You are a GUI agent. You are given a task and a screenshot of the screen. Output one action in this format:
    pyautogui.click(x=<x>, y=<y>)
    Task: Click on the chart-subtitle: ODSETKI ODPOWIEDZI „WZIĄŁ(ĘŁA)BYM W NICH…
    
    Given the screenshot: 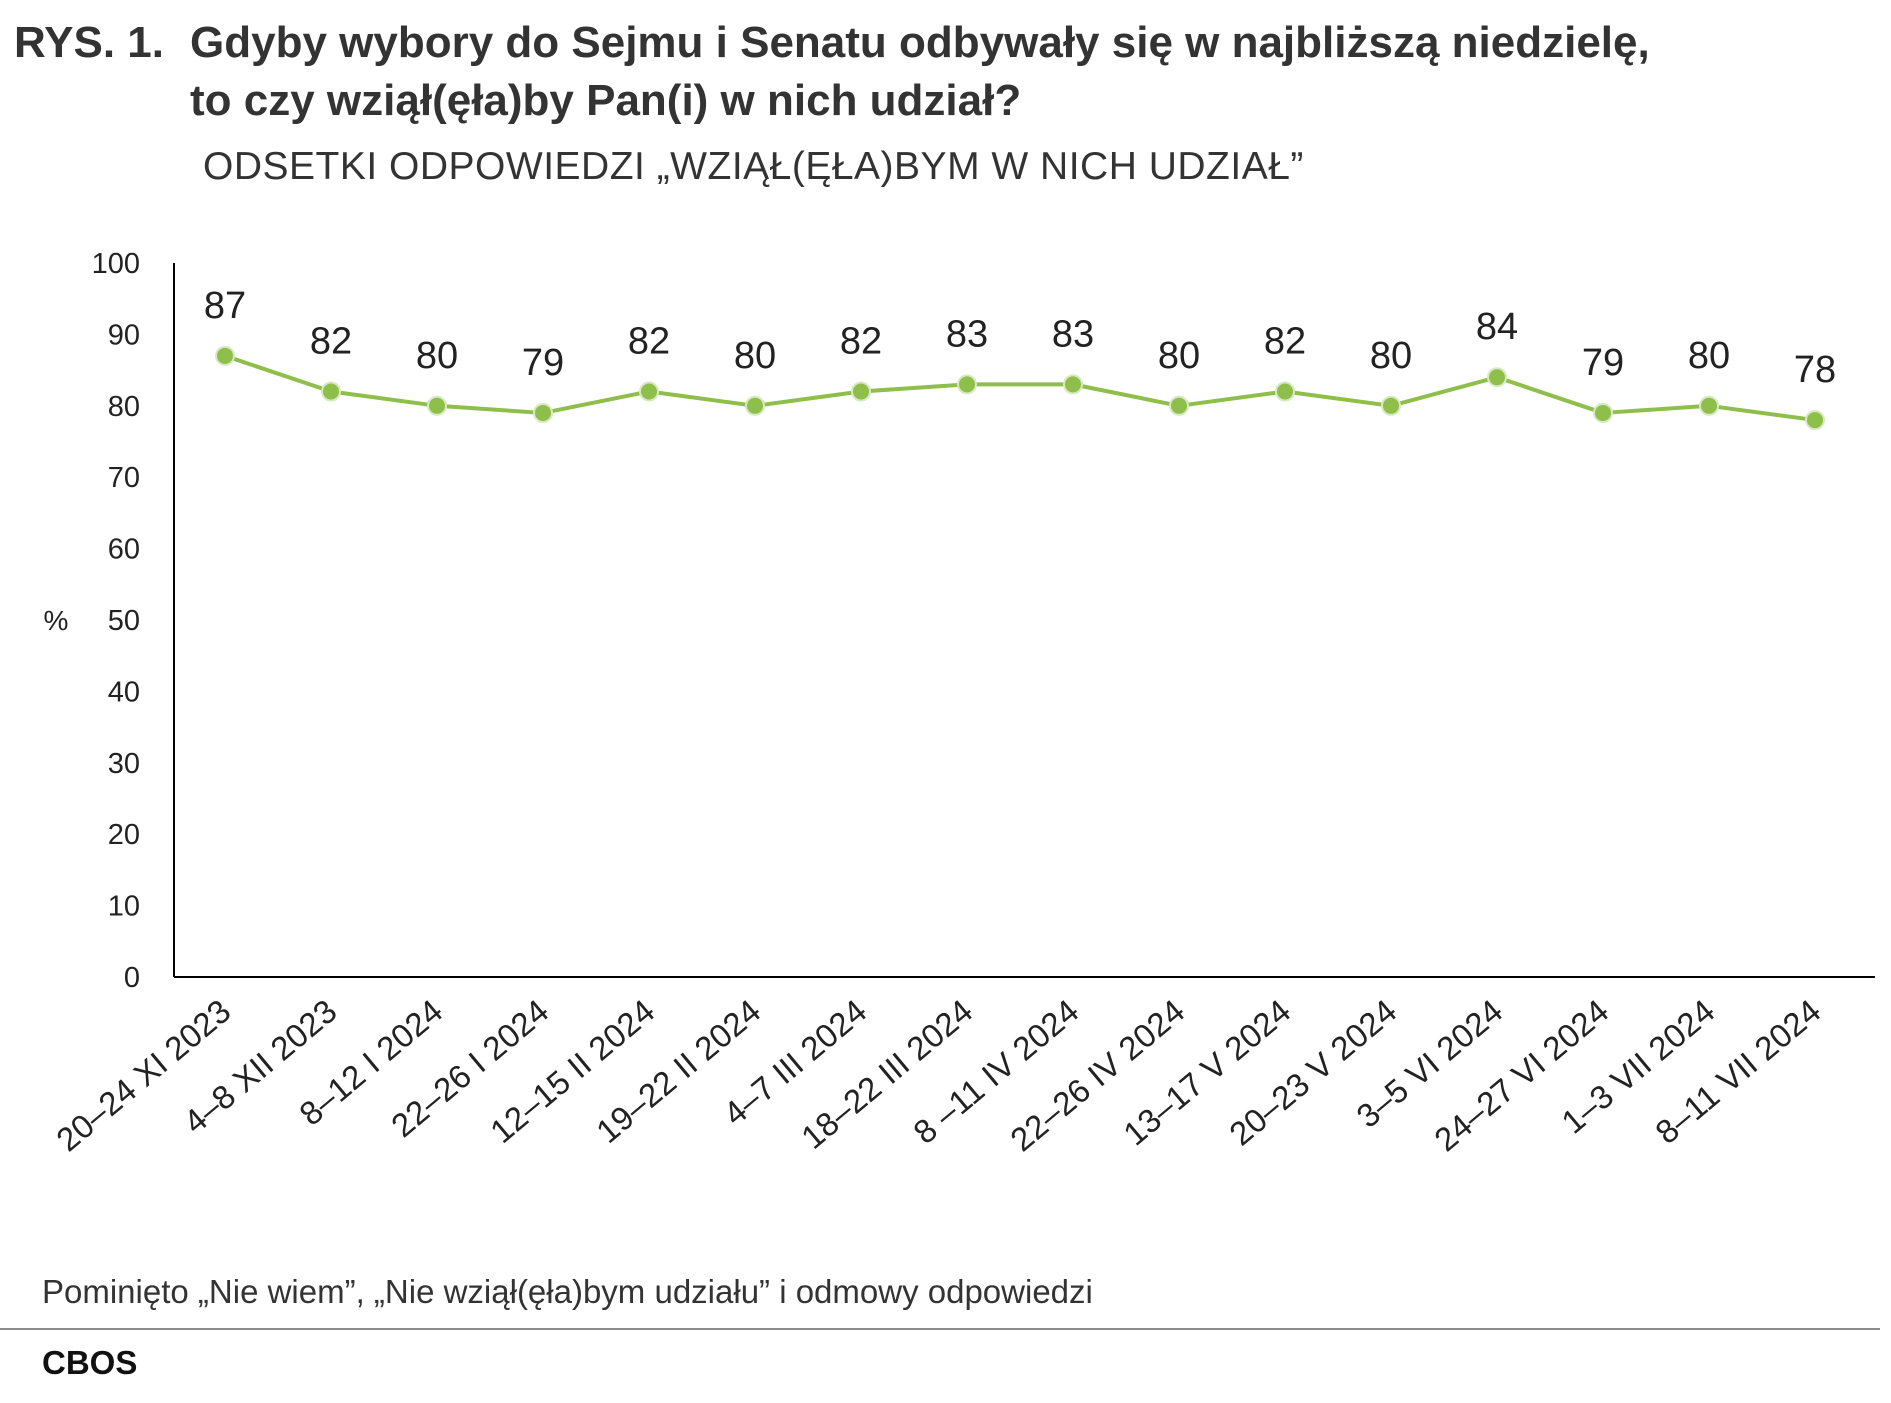 What is the action you would take?
    pyautogui.click(x=753, y=166)
    